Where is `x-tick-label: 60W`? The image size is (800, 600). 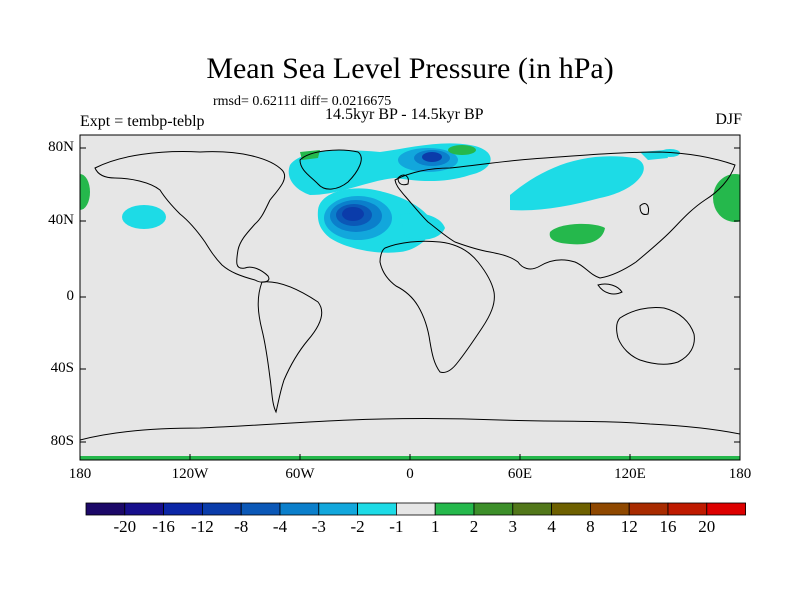 x-tick-label: 60W is located at coordinates (300, 474).